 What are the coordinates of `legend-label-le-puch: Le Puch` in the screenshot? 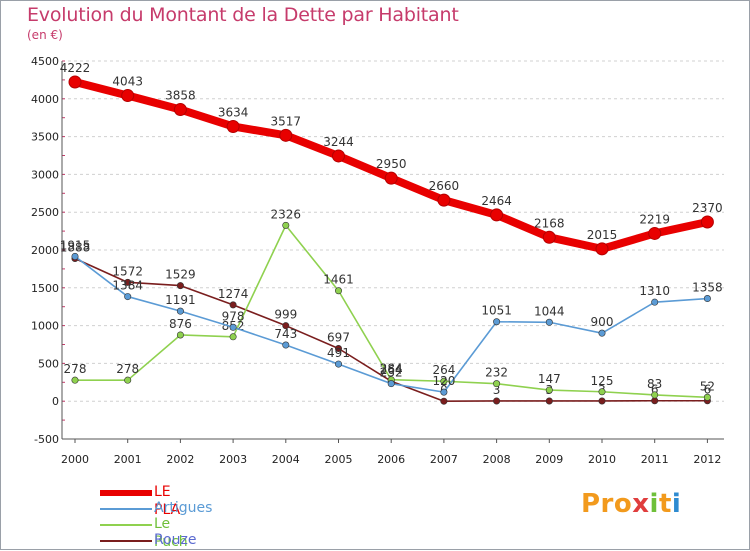 It's located at (171, 533).